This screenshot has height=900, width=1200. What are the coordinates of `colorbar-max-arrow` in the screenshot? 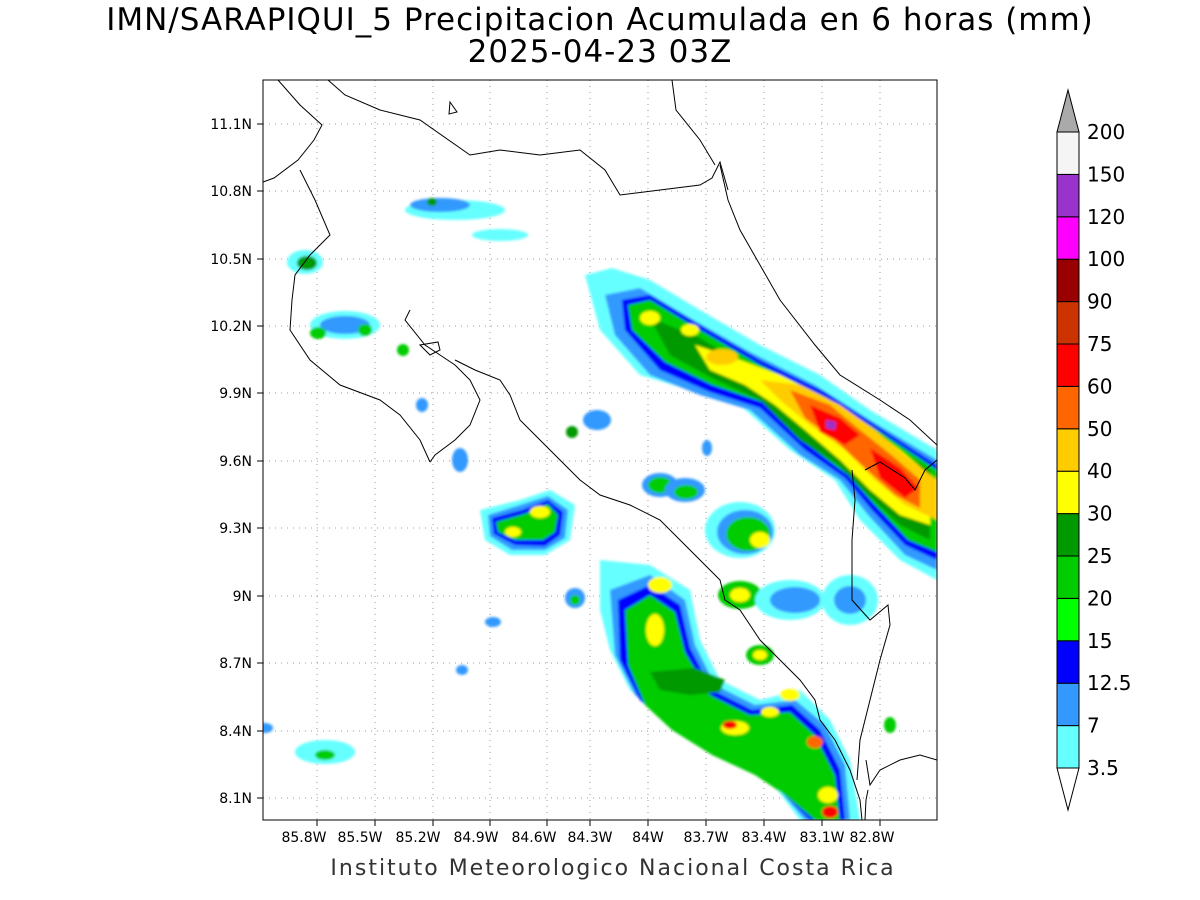 It's located at (1068, 110).